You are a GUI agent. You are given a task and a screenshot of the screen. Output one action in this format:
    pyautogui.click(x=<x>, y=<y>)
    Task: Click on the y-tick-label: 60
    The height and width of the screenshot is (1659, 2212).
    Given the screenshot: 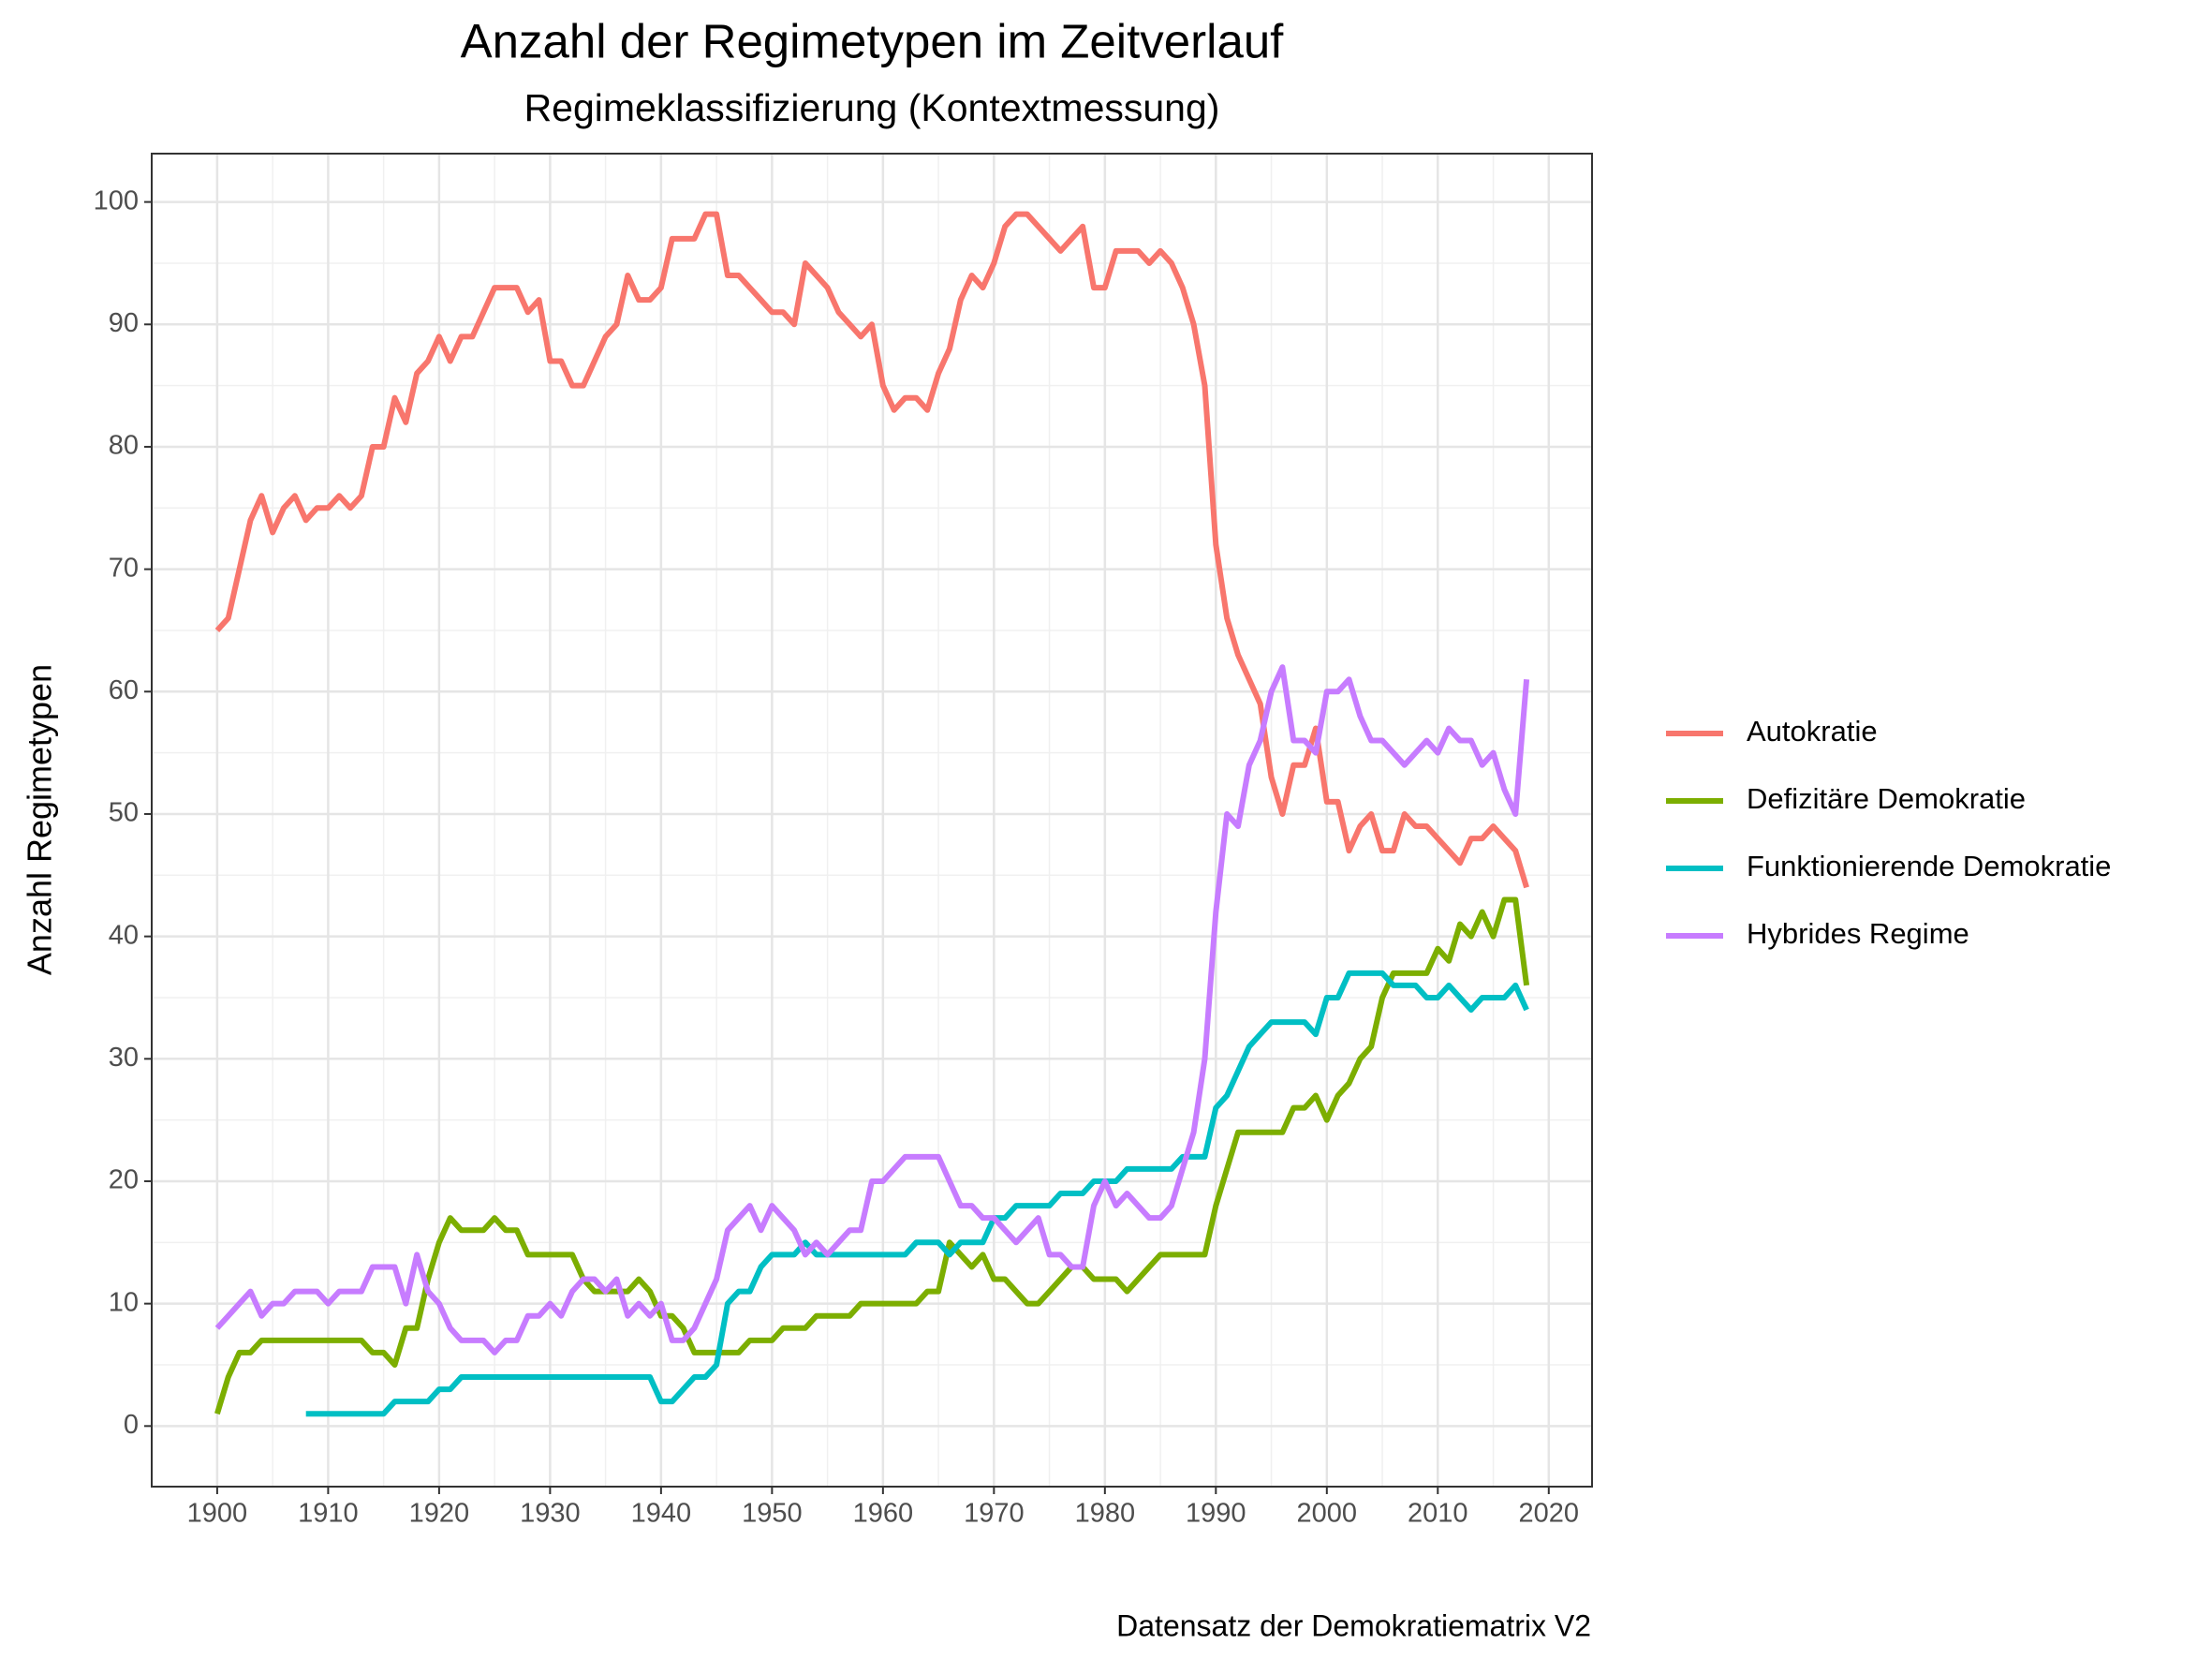 What is the action you would take?
    pyautogui.click(x=124, y=690)
    